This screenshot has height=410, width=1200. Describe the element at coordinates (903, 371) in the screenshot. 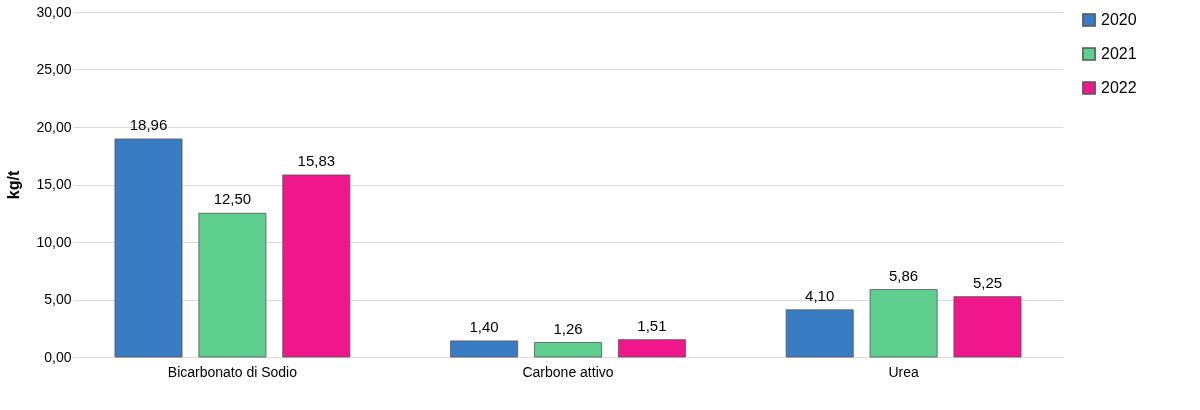

I see `x-tick-label: Urea` at that location.